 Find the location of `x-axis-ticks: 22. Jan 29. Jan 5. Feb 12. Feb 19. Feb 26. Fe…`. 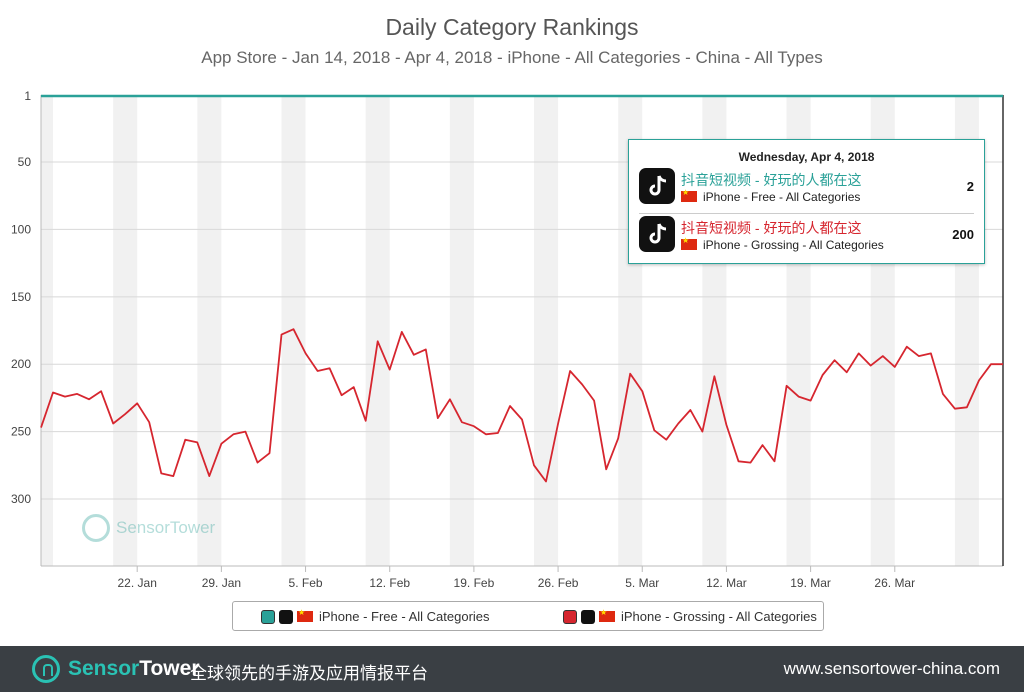

x-axis-ticks: 22. Jan 29. Jan 5. Feb 12. Feb 19. Feb 26. Fe… is located at coordinates (516, 578).